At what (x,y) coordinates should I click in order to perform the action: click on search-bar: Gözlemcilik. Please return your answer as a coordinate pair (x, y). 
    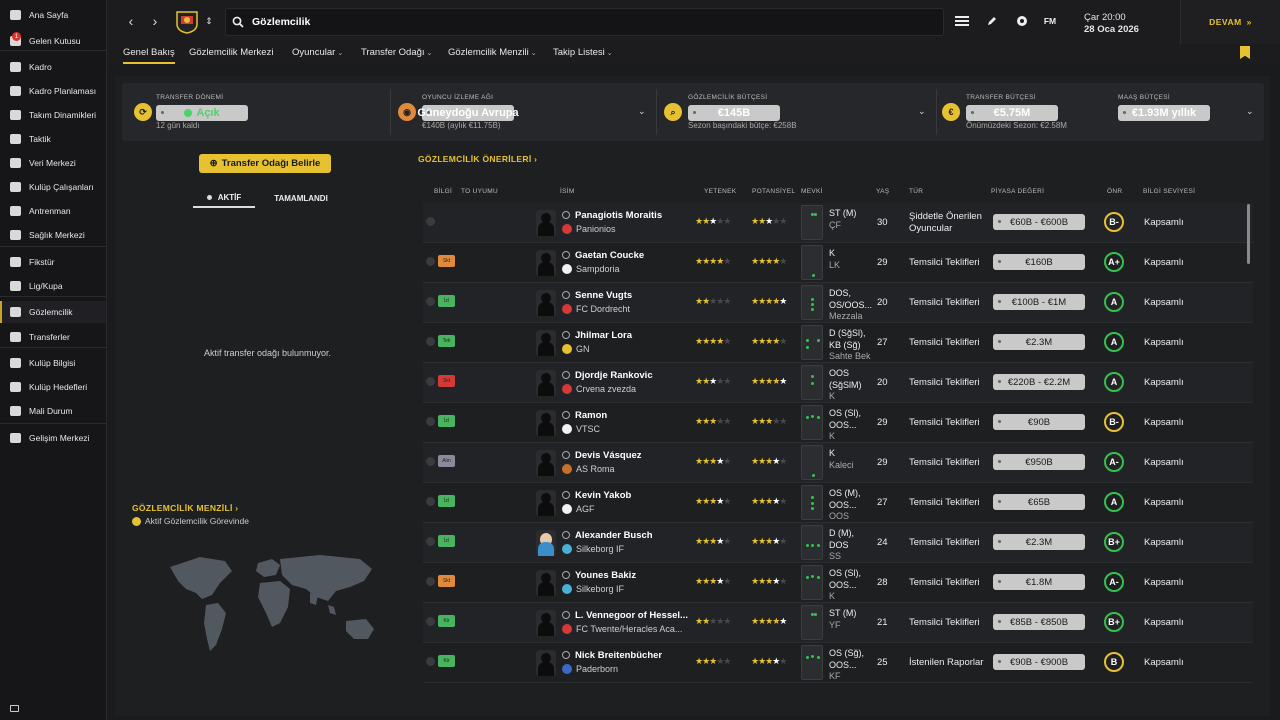
    Looking at the image, I should click on (584, 22).